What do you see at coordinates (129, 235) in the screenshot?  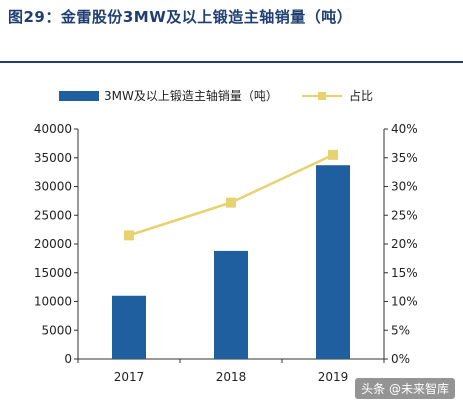 I see `ratio-point-2017` at bounding box center [129, 235].